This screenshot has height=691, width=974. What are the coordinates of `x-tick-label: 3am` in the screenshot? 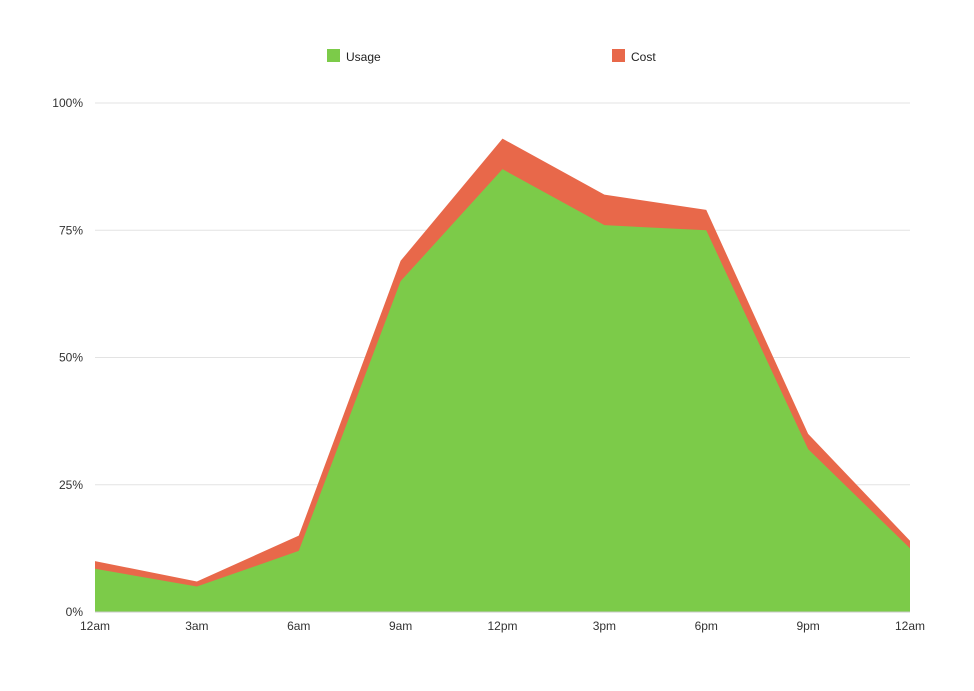 It's located at (196, 626).